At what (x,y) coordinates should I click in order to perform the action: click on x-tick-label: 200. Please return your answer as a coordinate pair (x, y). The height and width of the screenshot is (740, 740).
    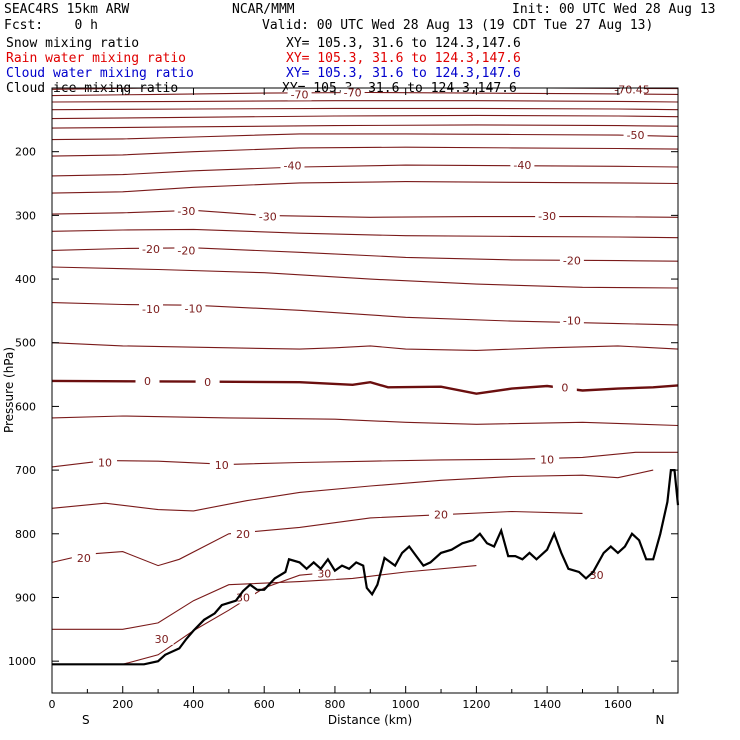
    Looking at the image, I should click on (122, 704).